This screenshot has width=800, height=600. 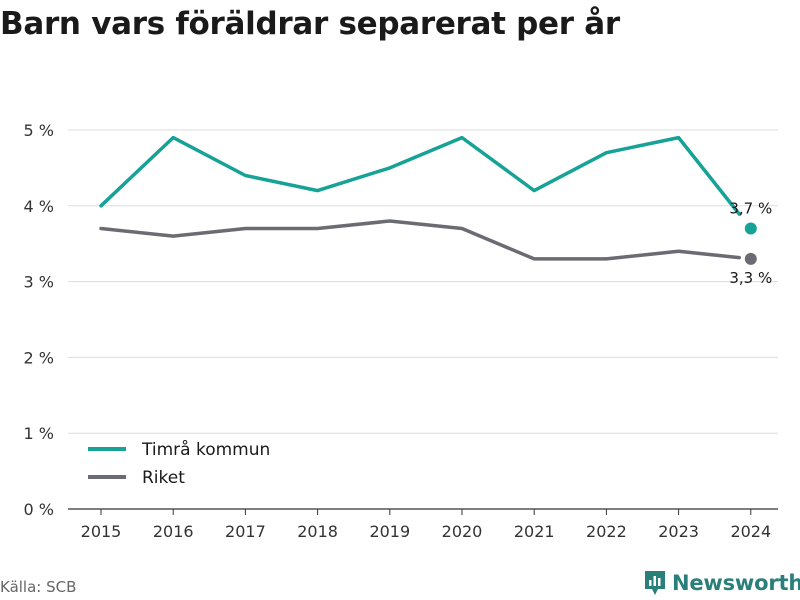 What do you see at coordinates (39, 320) in the screenshot?
I see `y-axis-ticks: 0 % 1 % 2 % 3 % 4 % 5 %` at bounding box center [39, 320].